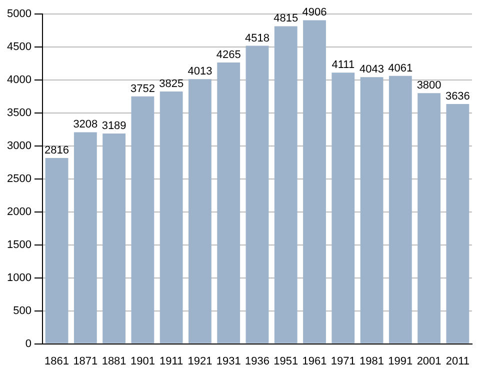  Describe the element at coordinates (257, 361) in the screenshot. I see `x-tick-label: 1936` at that location.